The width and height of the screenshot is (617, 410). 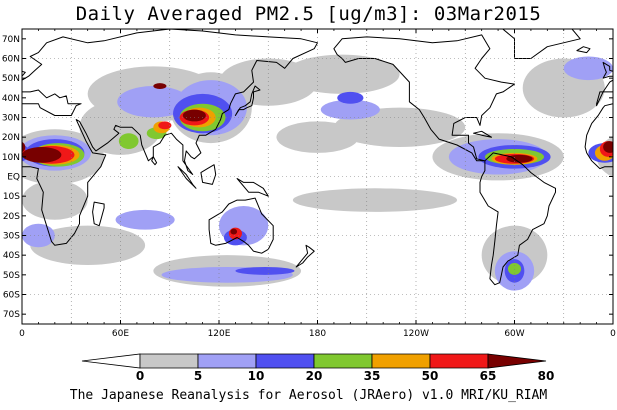 What do you see at coordinates (256, 376) in the screenshot?
I see `colorbar-label: 10` at bounding box center [256, 376].